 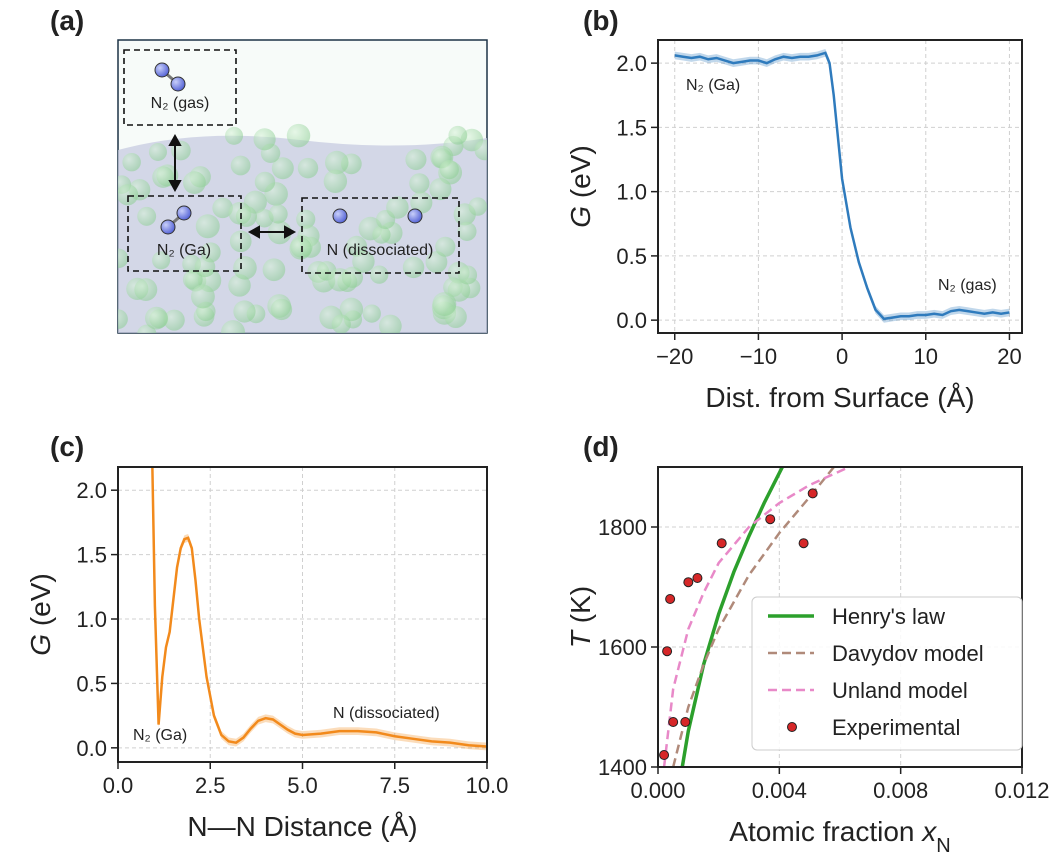 What do you see at coordinates (580, 638) in the screenshot?
I see `axis-label-part: T` at bounding box center [580, 638].